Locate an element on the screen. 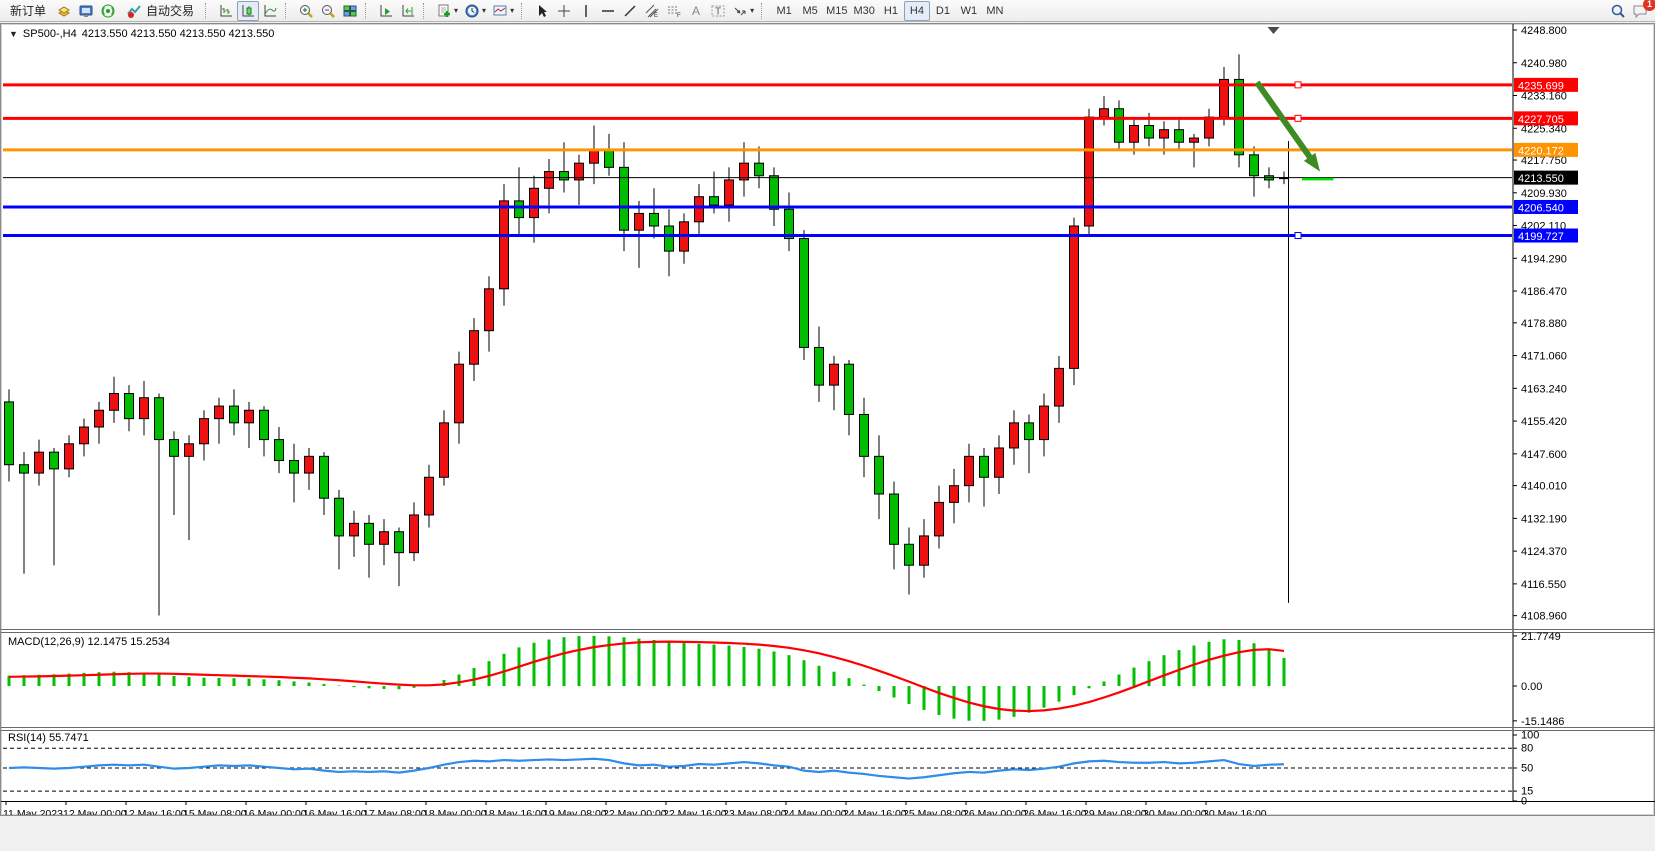 This screenshot has width=1655, height=851. price-tick-label: 4217.750 is located at coordinates (1544, 161).